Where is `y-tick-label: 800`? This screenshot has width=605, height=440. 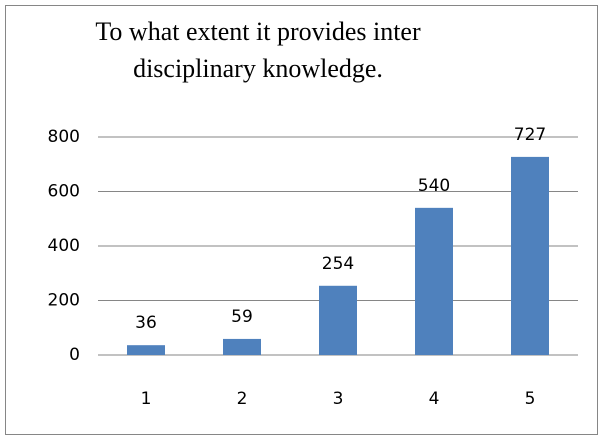
y-tick-label: 800 is located at coordinates (64, 137).